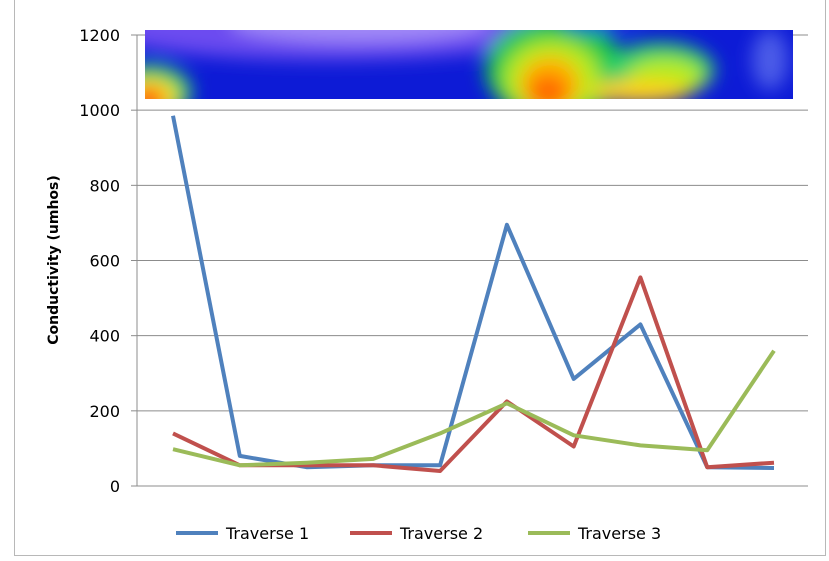 The width and height of the screenshot is (829, 561). I want to click on legend-label-3: Traverse 3, so click(619, 533).